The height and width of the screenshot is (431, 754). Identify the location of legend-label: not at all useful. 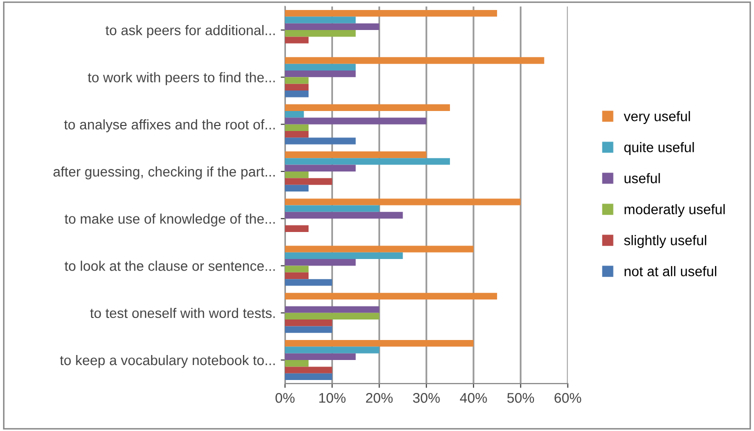
(670, 271).